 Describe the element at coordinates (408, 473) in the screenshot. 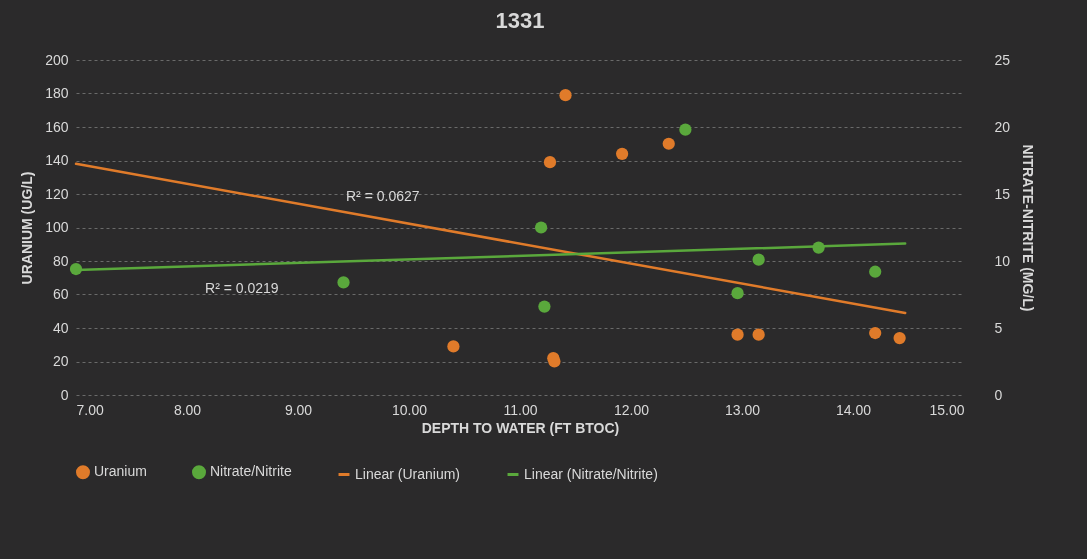

I see `legend-label: Linear (Uranium)` at that location.